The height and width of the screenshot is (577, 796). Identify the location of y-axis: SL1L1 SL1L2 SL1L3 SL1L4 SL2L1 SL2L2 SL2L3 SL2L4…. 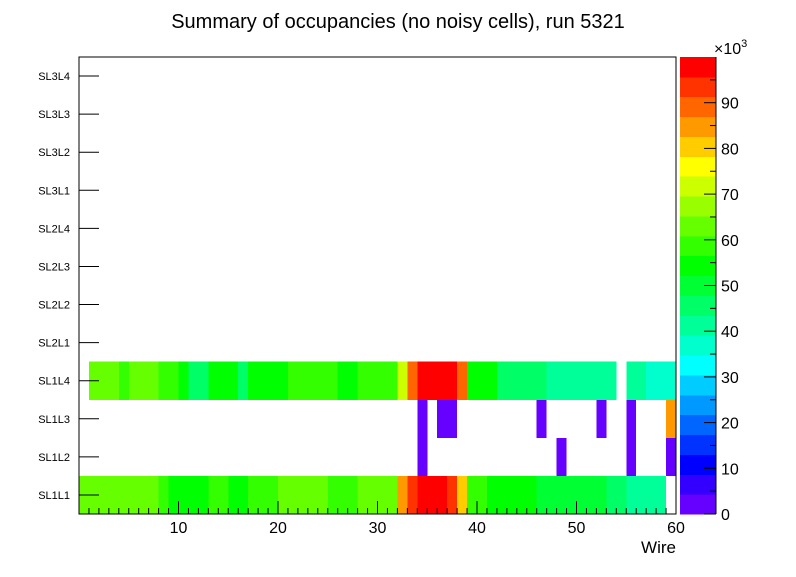
(68, 286).